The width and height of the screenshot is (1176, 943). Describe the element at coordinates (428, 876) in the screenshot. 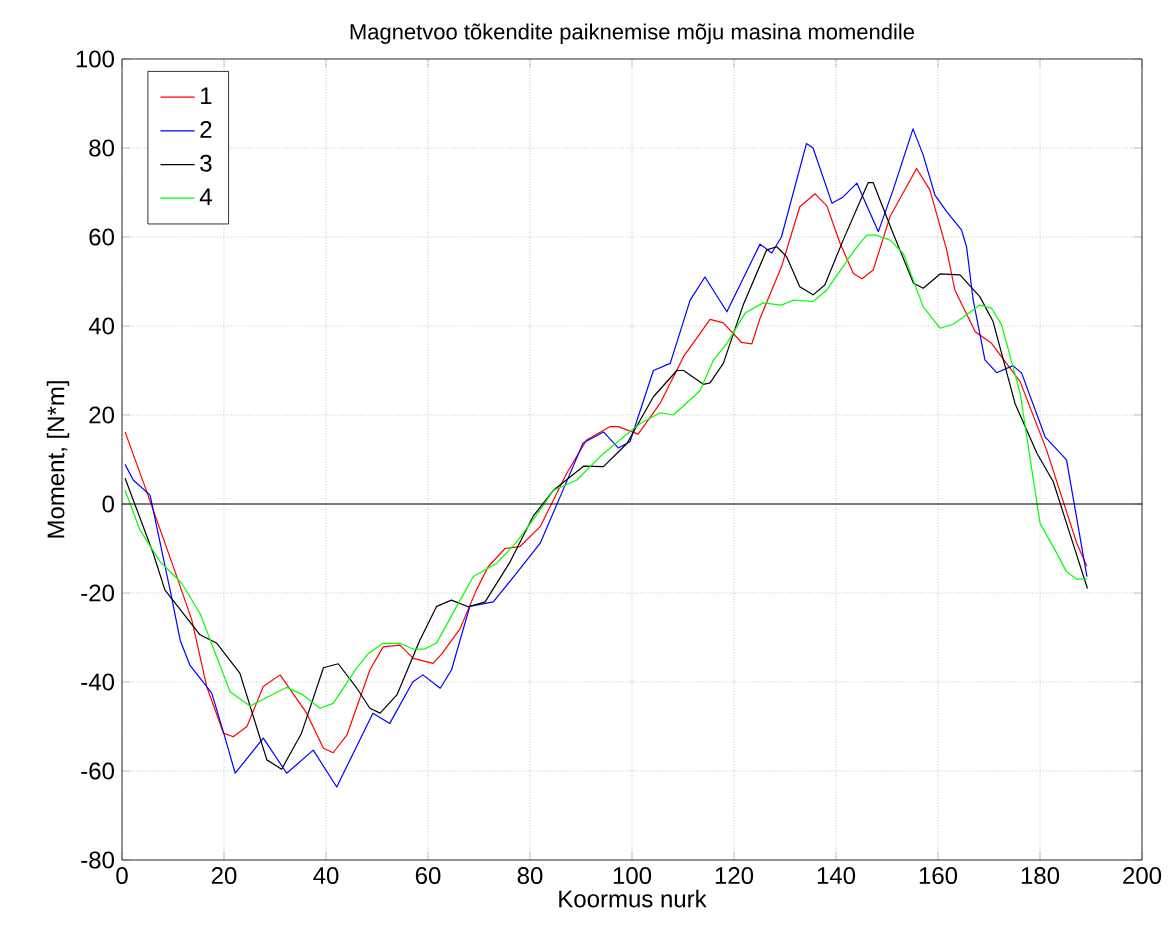

I see `x-tick-label: 60` at that location.